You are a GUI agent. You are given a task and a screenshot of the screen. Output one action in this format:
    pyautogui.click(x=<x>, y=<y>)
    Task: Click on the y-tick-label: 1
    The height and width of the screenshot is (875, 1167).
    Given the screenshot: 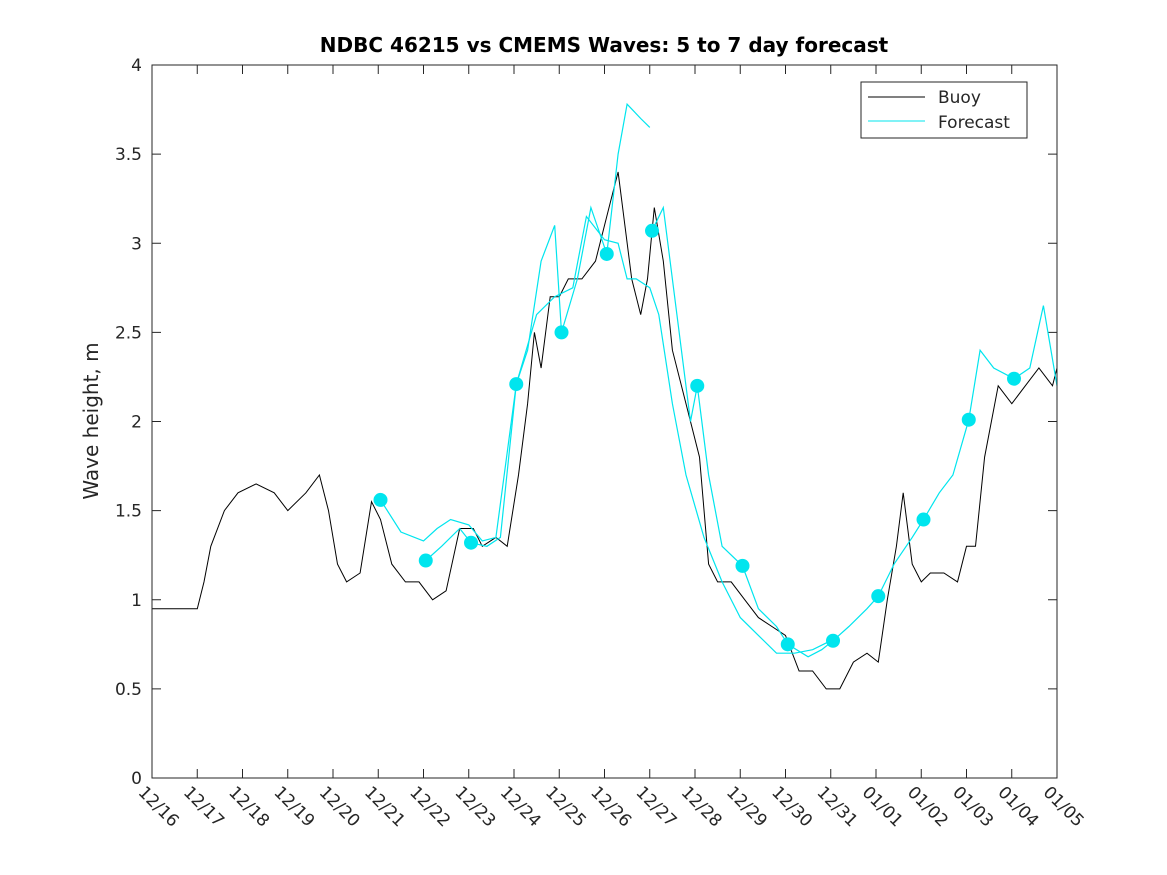 What is the action you would take?
    pyautogui.click(x=136, y=601)
    